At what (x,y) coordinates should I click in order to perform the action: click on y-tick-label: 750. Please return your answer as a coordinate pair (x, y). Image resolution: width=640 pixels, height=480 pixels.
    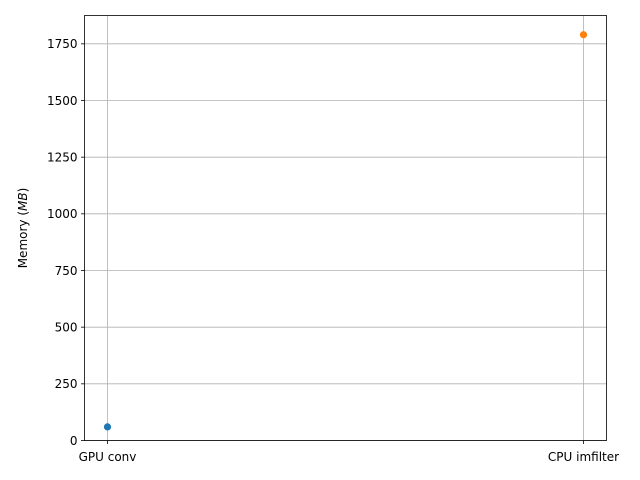
    Looking at the image, I should click on (66, 271).